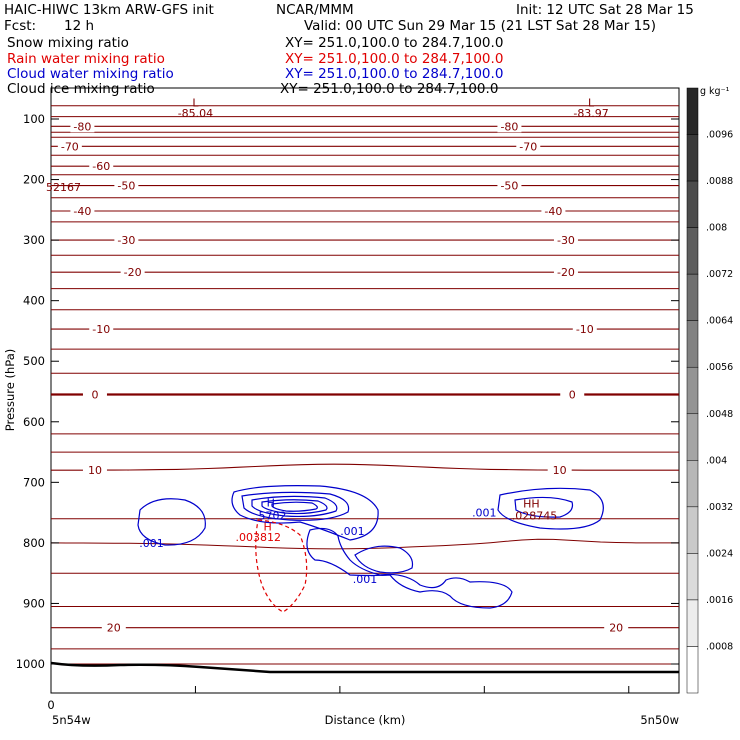 This screenshot has width=740, height=740. What do you see at coordinates (20, 26) in the screenshot?
I see `forecast-label: Fcst:` at bounding box center [20, 26].